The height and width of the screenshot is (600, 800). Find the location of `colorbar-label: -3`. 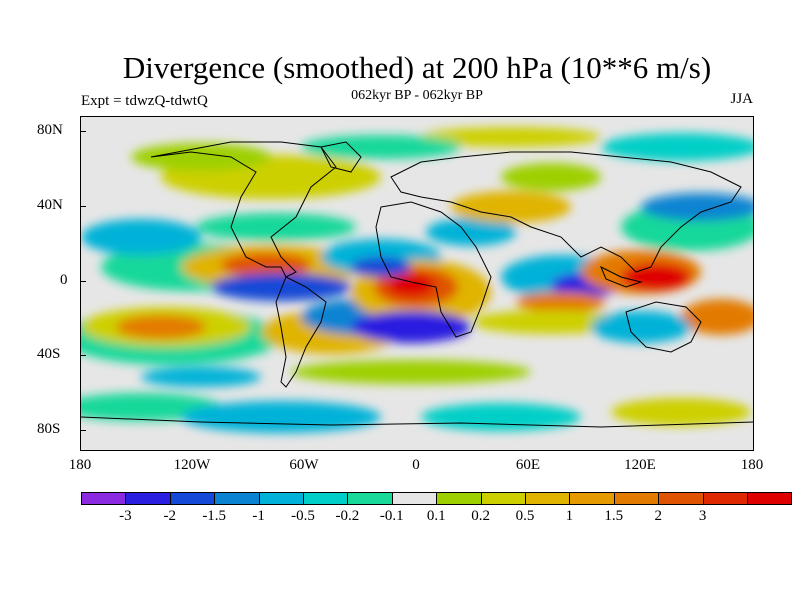

colorbar-label: -3 is located at coordinates (125, 516).